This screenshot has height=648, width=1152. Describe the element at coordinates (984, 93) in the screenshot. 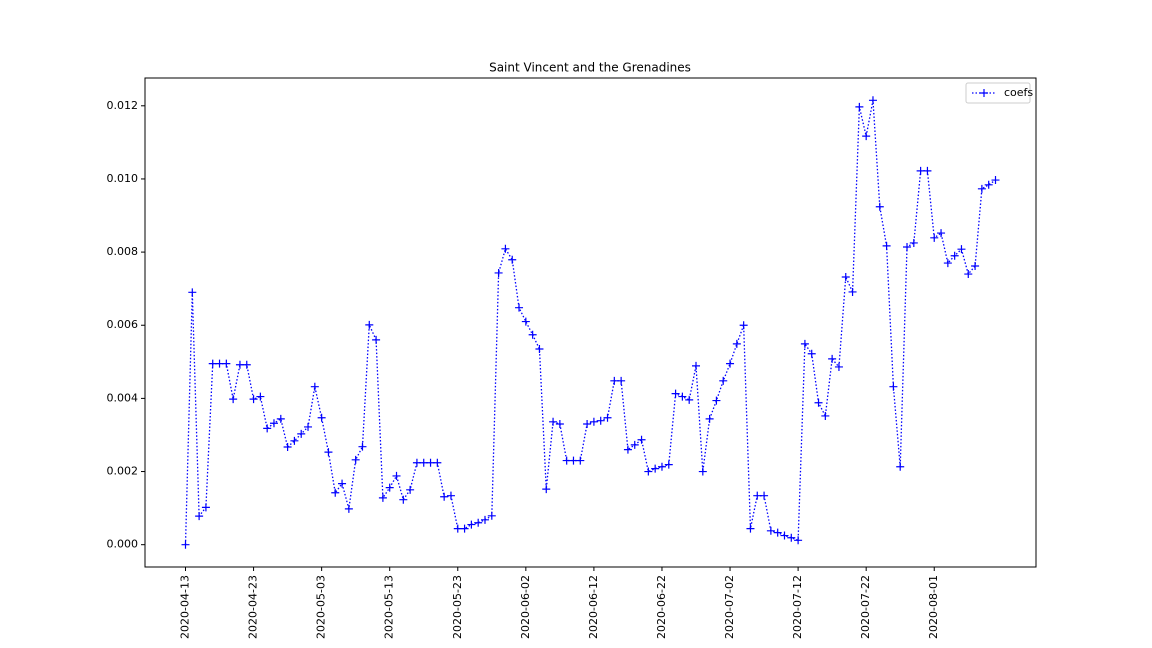

I see `legend-marker` at that location.